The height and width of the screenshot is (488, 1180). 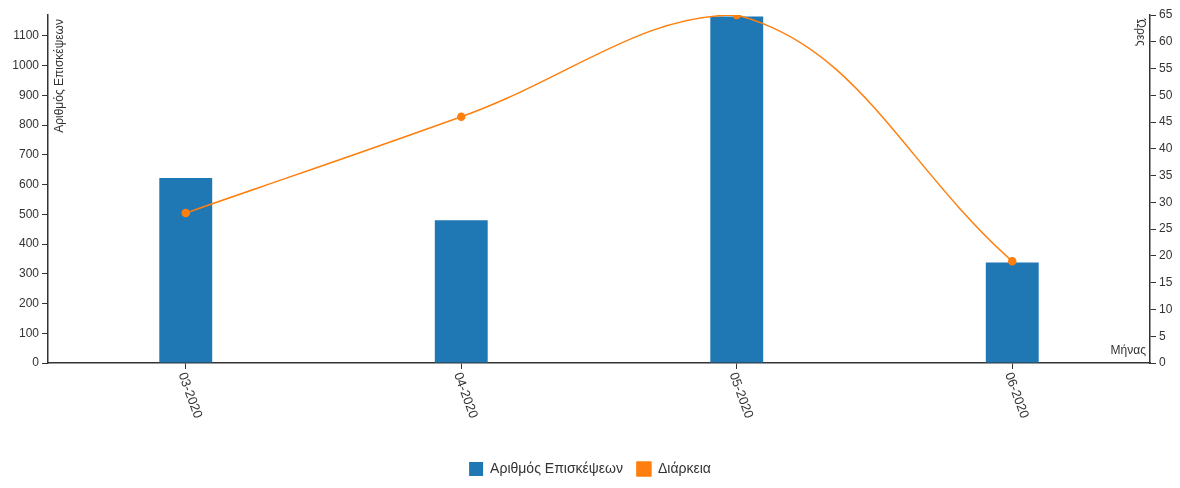 I want to click on y2-tick-label: 25, so click(x=1166, y=228).